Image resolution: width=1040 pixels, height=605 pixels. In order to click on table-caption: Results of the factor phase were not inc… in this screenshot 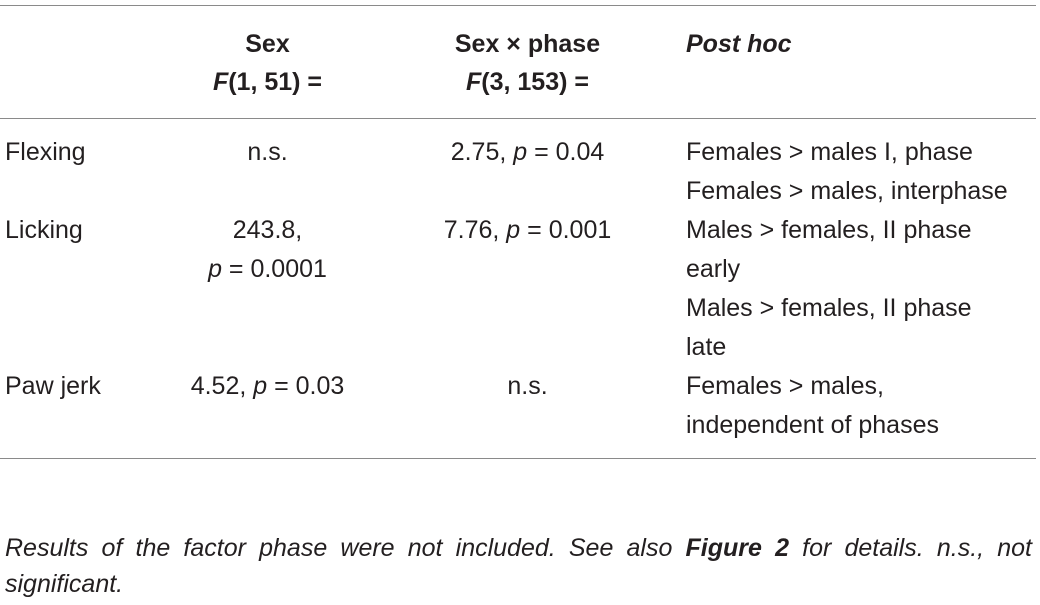, I will do `click(518, 566)`.